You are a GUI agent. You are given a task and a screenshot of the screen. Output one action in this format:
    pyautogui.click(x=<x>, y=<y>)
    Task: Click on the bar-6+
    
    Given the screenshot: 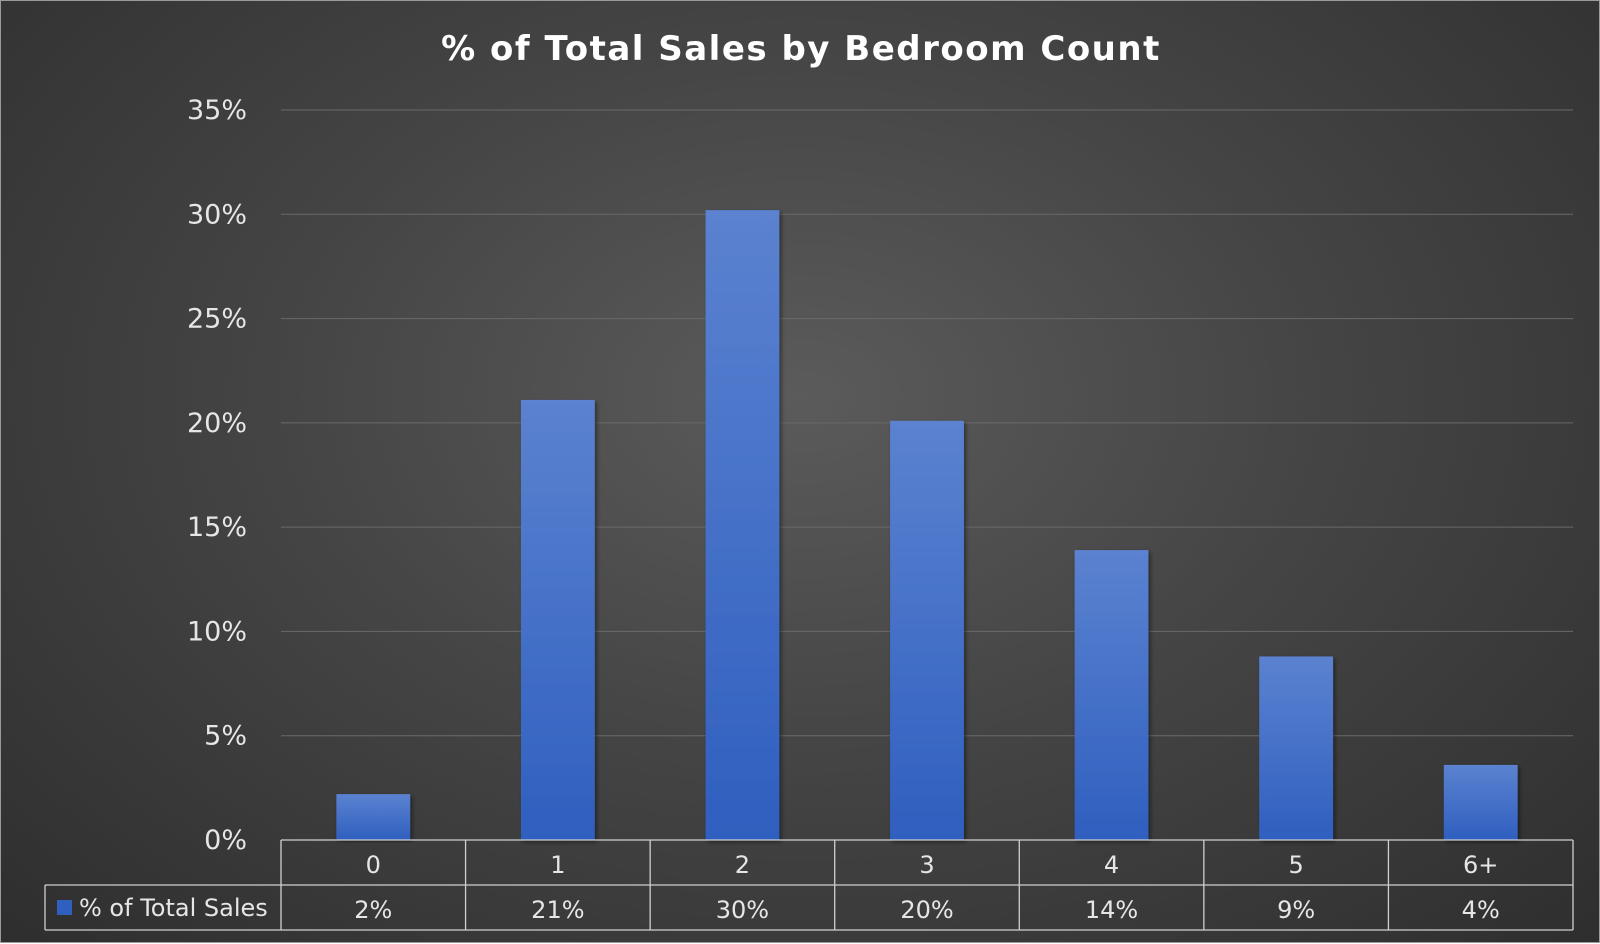 What is the action you would take?
    pyautogui.click(x=1480, y=802)
    